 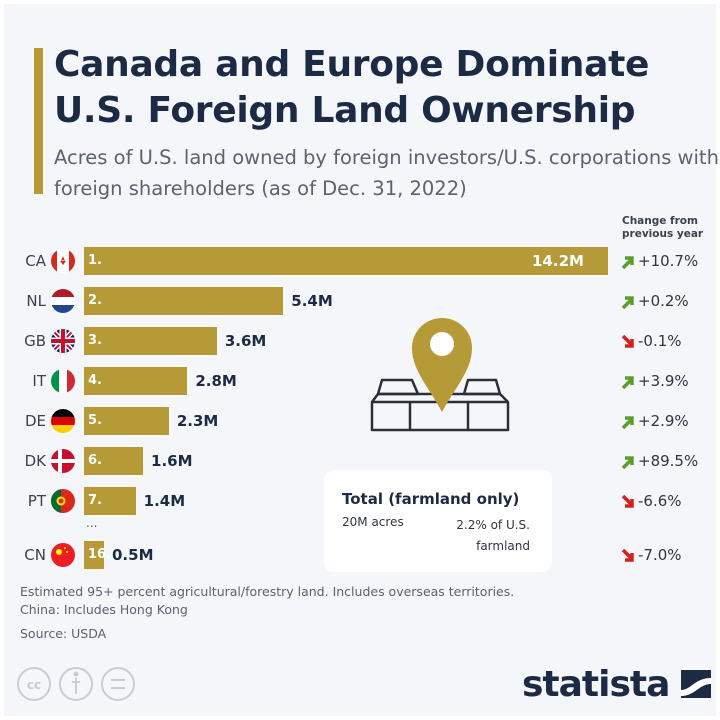 I want to click on statista-logo: statista, so click(x=616, y=684).